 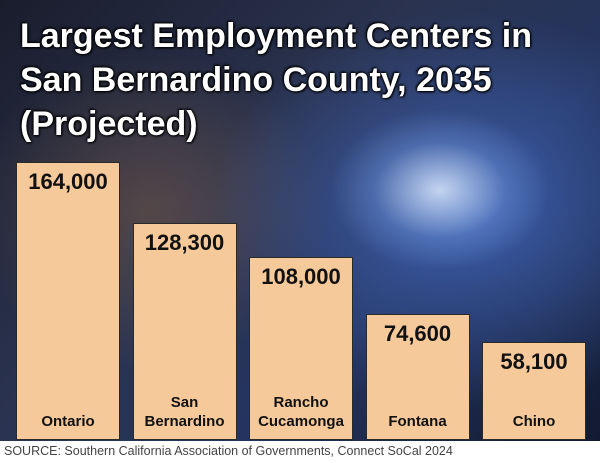 What do you see at coordinates (68, 421) in the screenshot?
I see `category-label: Ontario` at bounding box center [68, 421].